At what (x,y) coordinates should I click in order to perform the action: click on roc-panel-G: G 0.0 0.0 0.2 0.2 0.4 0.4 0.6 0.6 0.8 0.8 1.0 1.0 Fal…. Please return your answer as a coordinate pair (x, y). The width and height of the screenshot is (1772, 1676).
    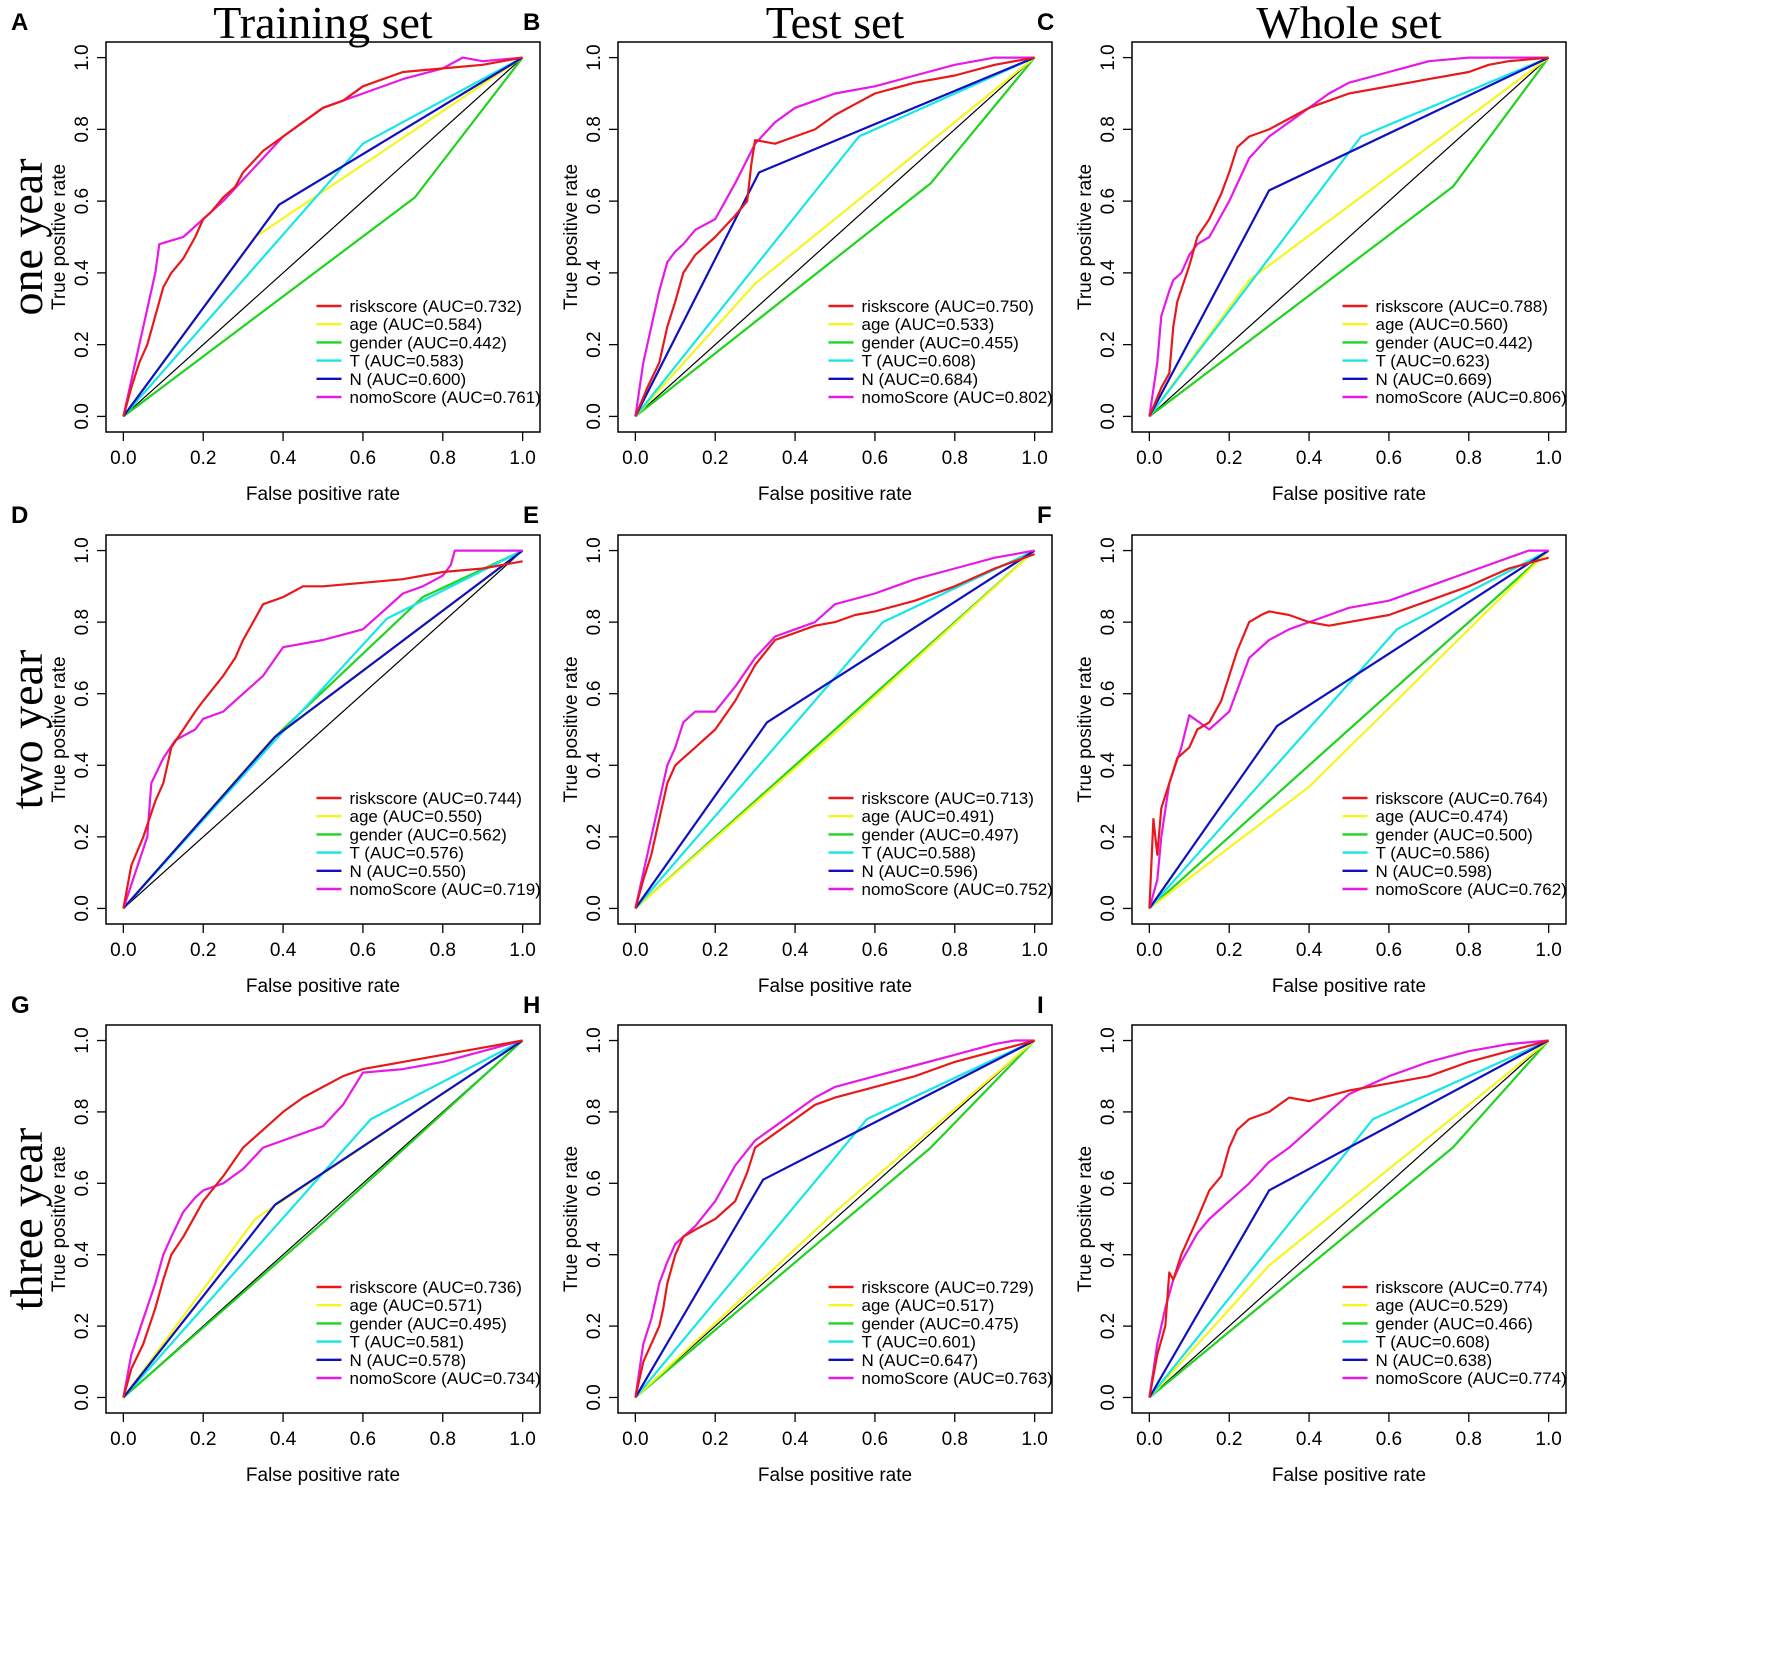
    Looking at the image, I should click on (276, 1239).